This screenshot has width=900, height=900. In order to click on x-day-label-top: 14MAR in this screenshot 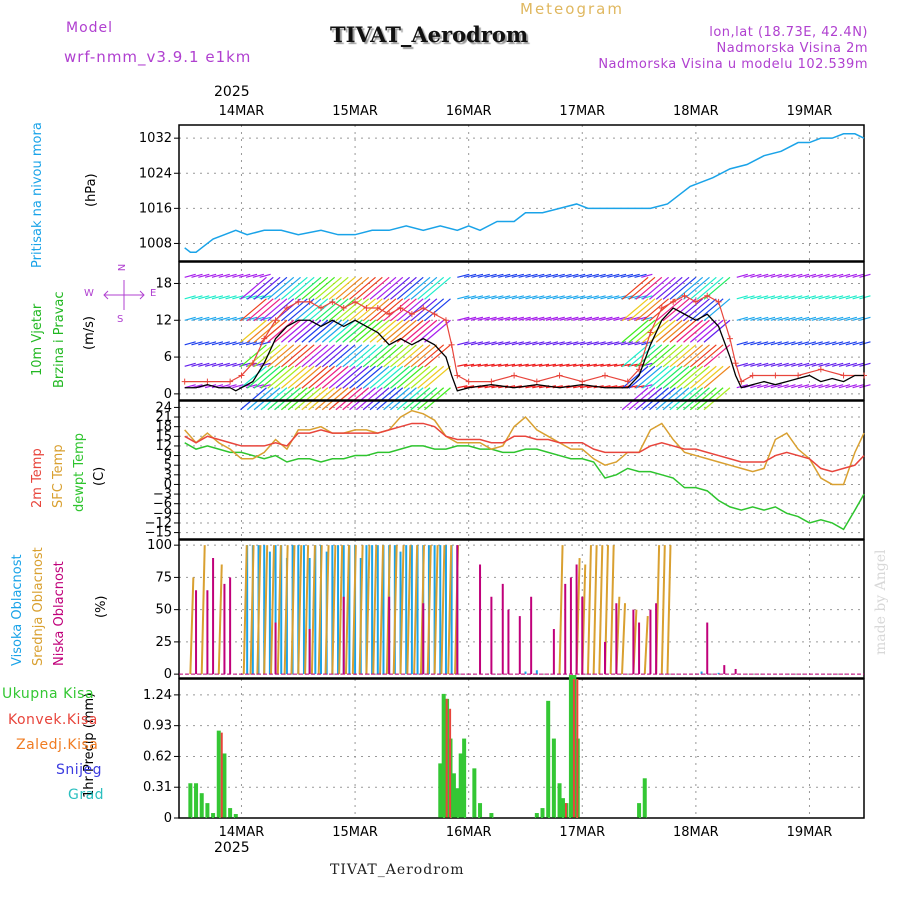, I will do `click(242, 111)`.